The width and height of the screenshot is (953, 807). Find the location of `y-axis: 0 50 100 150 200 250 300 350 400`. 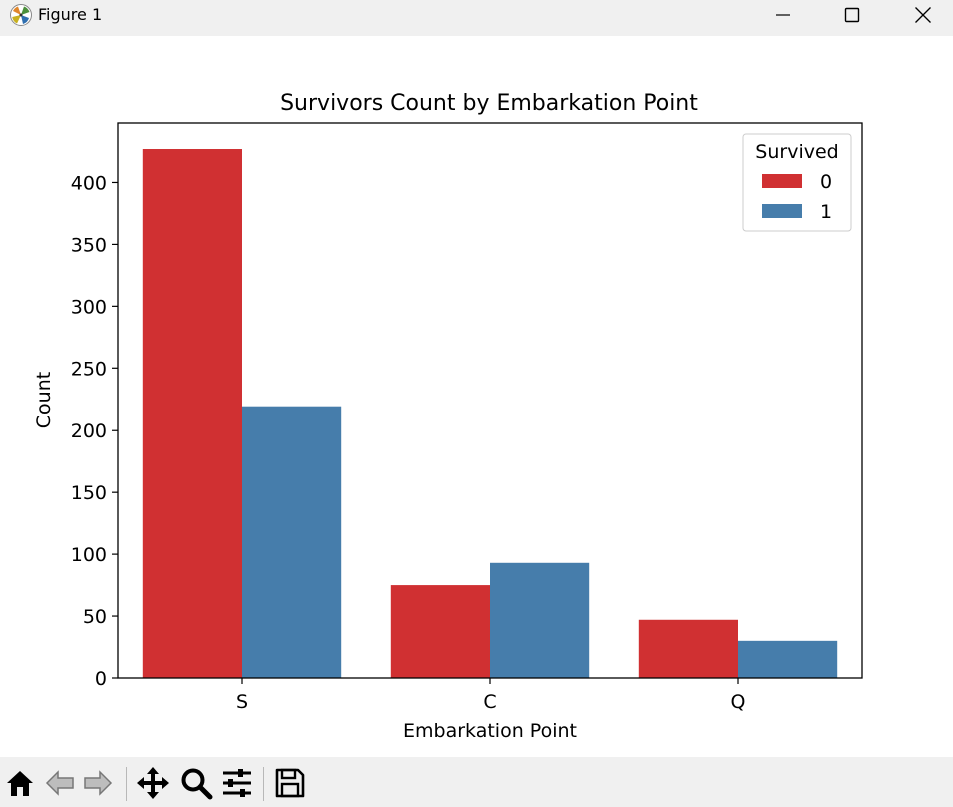

y-axis: 0 50 100 150 200 250 300 350 400 is located at coordinates (94, 431).